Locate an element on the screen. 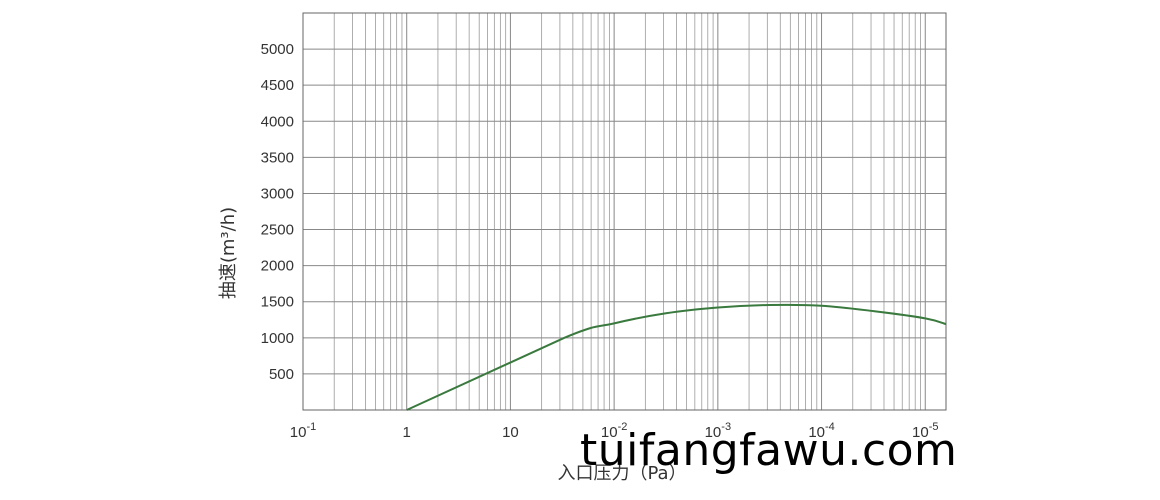 Image resolution: width=1160 pixels, height=500 pixels. pumping-speed-line is located at coordinates (676, 357).